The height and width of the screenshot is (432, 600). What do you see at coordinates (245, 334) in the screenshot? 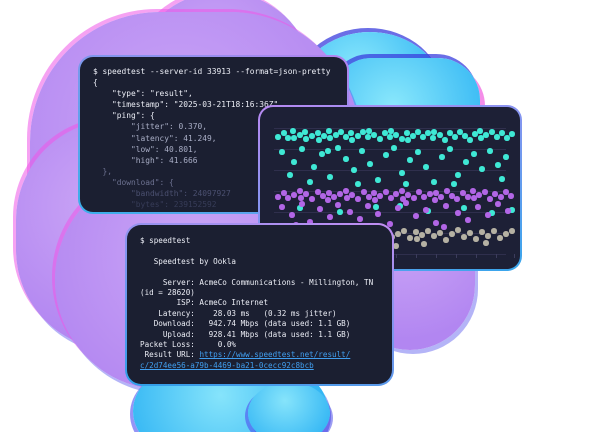
I see `terminal-line: Upload: 928.41 Mbps (data used: 1.1 GB)` at bounding box center [245, 334].